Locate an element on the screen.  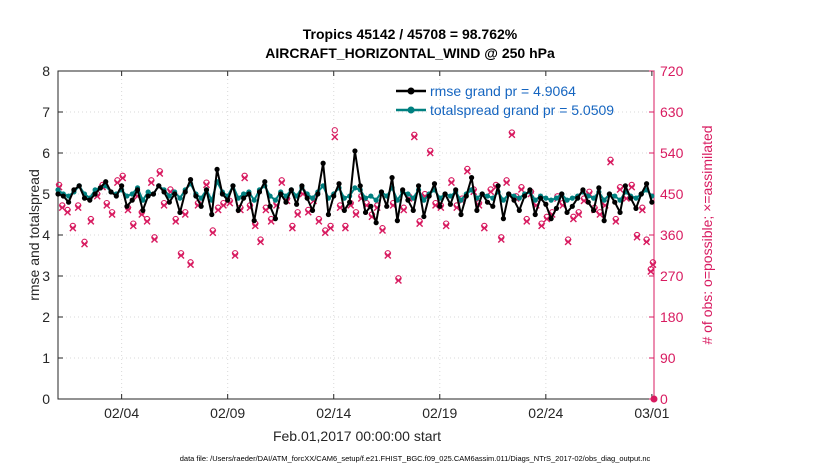
x-tick-label: 02/19 is located at coordinates (439, 413).